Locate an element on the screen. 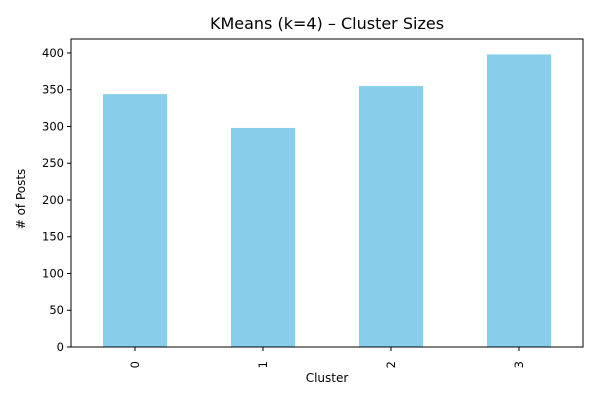  y-tick-label: 400 is located at coordinates (53, 53).